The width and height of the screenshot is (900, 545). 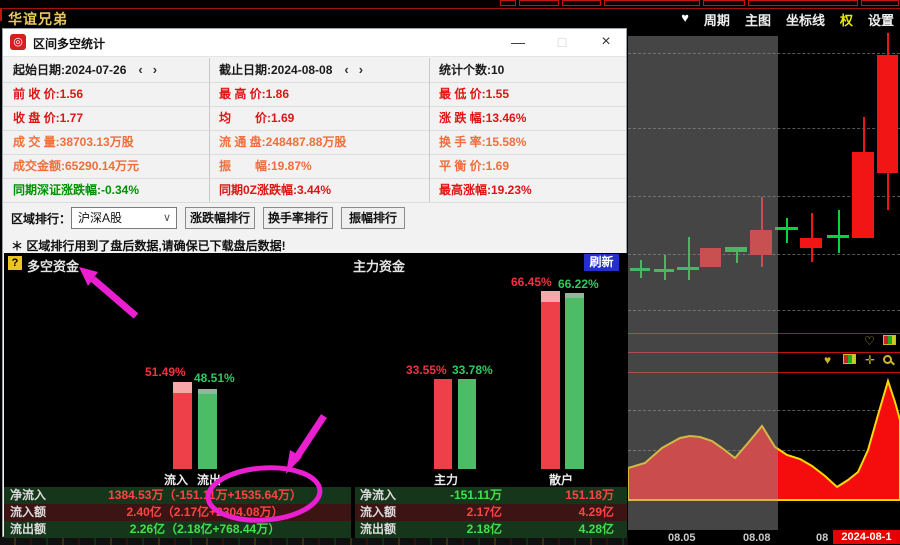 I want to click on market-select-dropdown: 沪深A股 ∨, so click(x=124, y=218).